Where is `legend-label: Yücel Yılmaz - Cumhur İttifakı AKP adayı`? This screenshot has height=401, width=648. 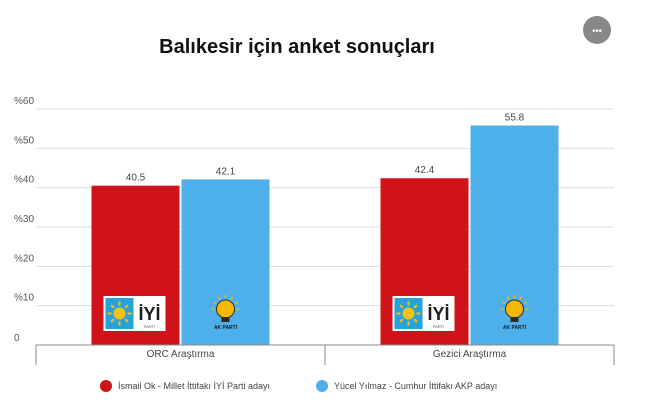 legend-label: Yücel Yılmaz - Cumhur İttifakı AKP adayı is located at coordinates (415, 386).